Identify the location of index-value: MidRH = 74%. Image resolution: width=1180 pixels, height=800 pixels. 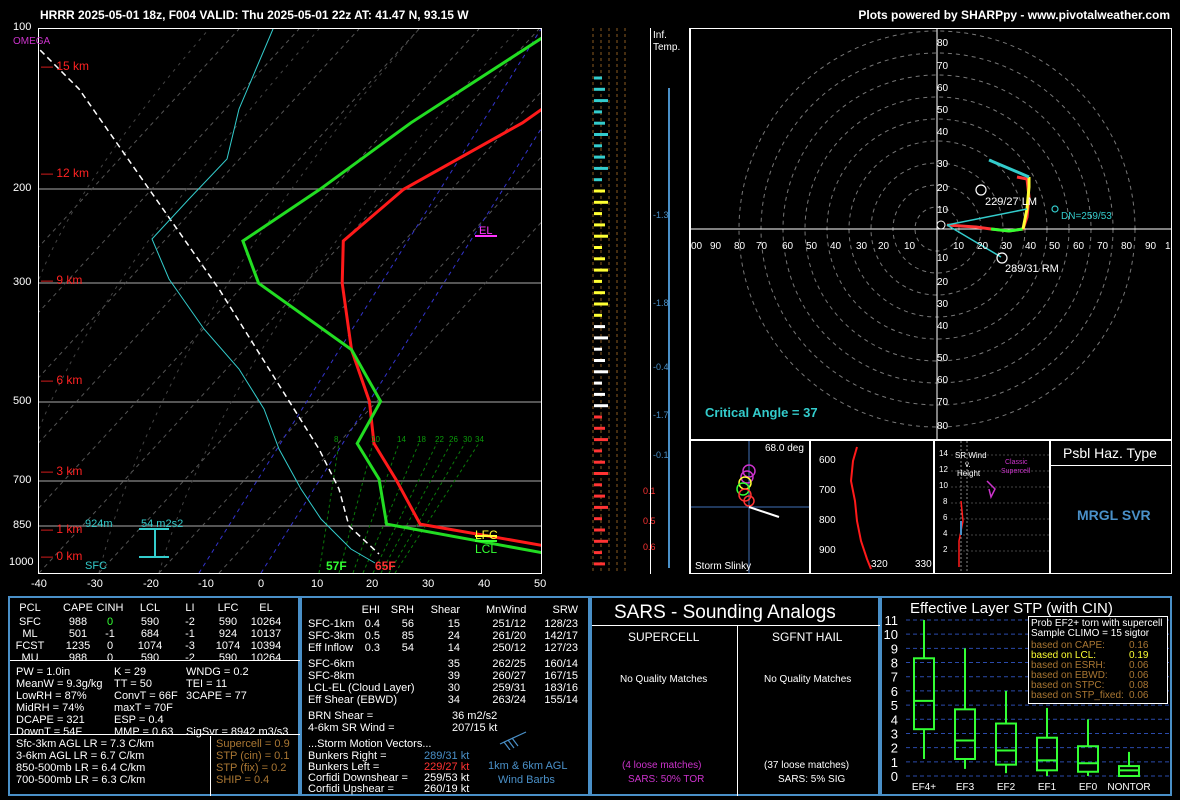
(50, 708).